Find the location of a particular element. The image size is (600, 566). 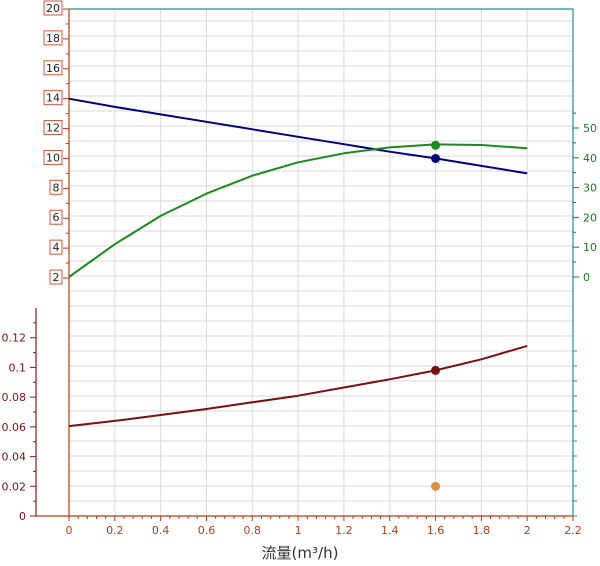

head-tick-label: 6 is located at coordinates (56, 217).